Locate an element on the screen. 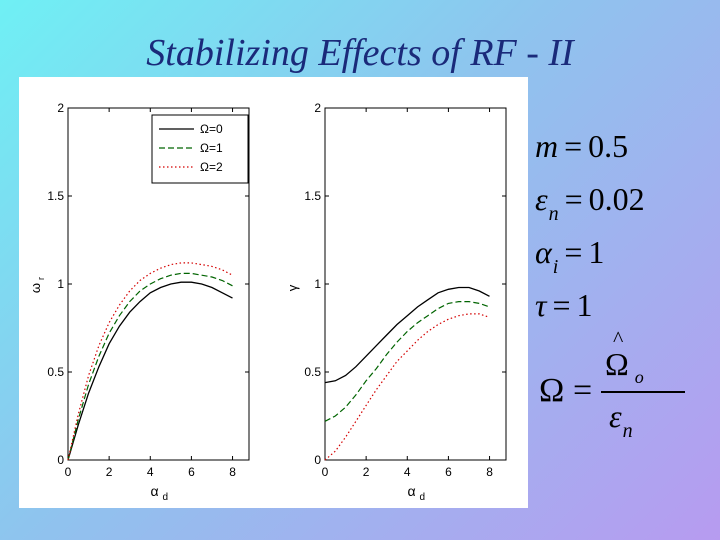 The width and height of the screenshot is (720, 540). param-m-value: 0.5 is located at coordinates (608, 146).